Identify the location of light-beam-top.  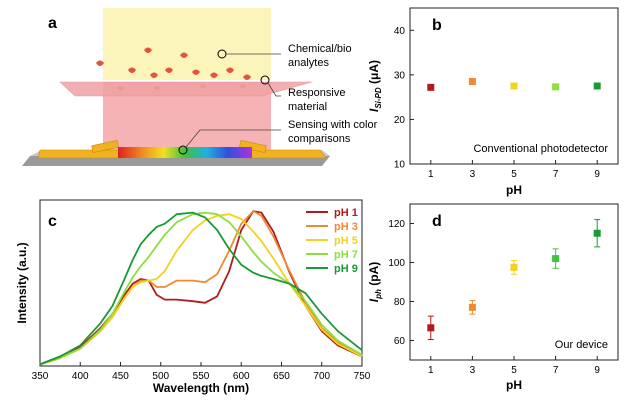
(187, 44).